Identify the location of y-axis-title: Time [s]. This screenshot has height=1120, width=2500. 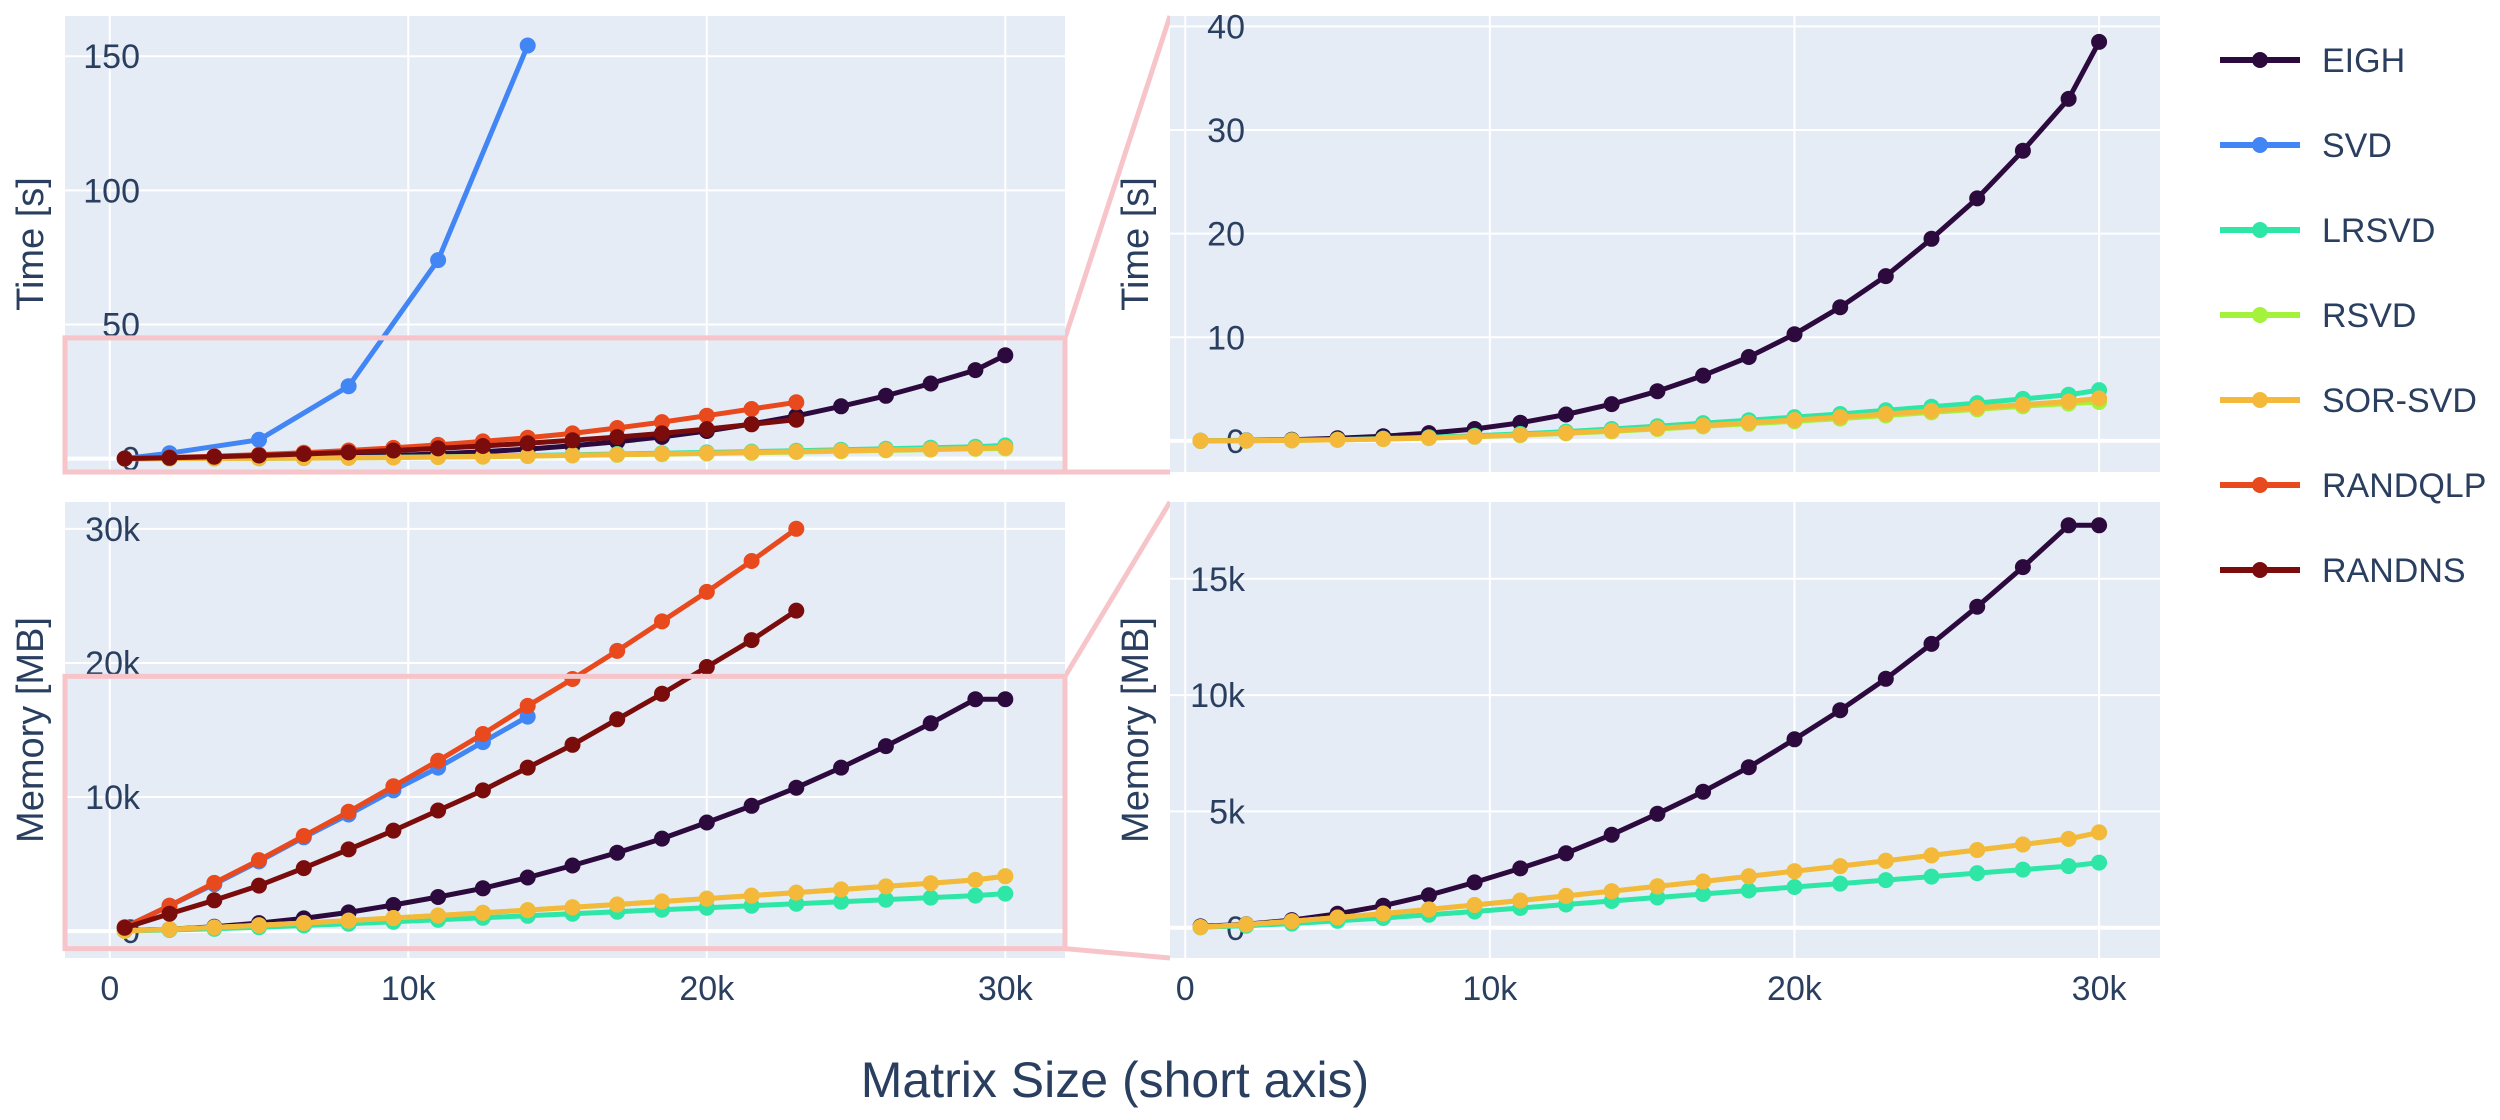
(1136, 244).